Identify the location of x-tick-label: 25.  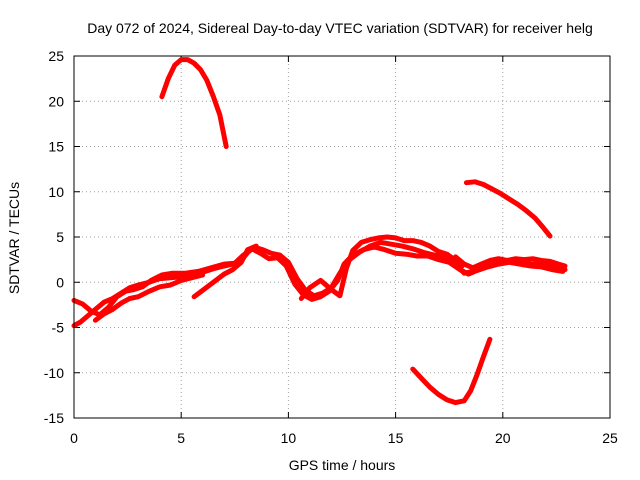
(610, 438).